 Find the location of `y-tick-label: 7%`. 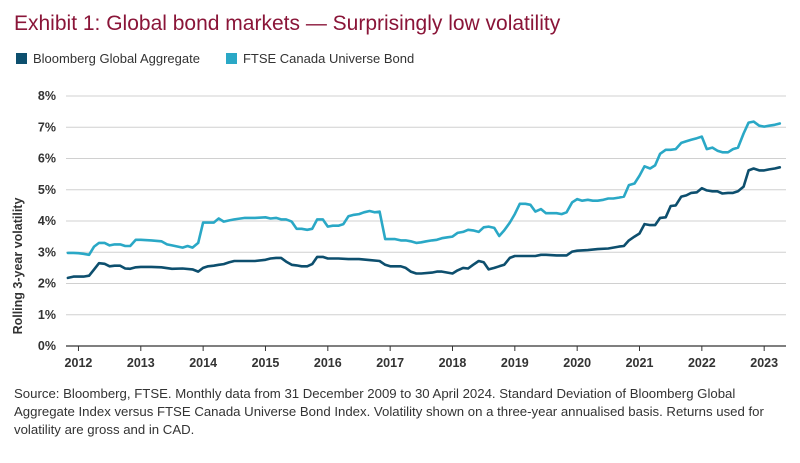

y-tick-label: 7% is located at coordinates (47, 127).